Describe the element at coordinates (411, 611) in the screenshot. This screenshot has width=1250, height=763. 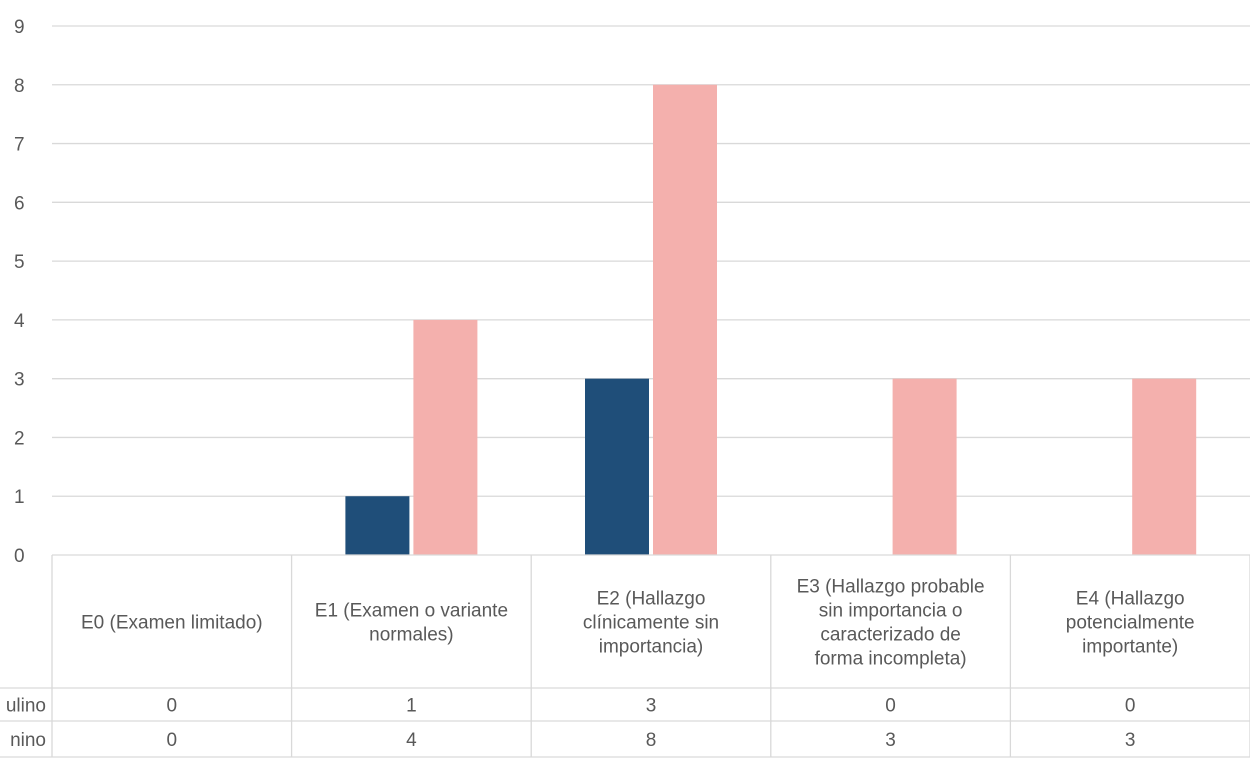
I see `category-label: E1 (Examen o variante` at that location.